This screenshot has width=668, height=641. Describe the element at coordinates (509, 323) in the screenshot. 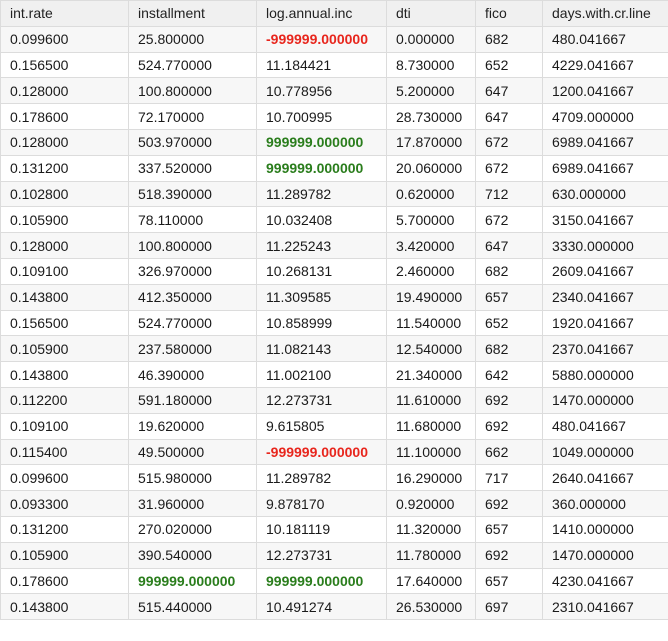

I see `cell-fico: 652` at that location.